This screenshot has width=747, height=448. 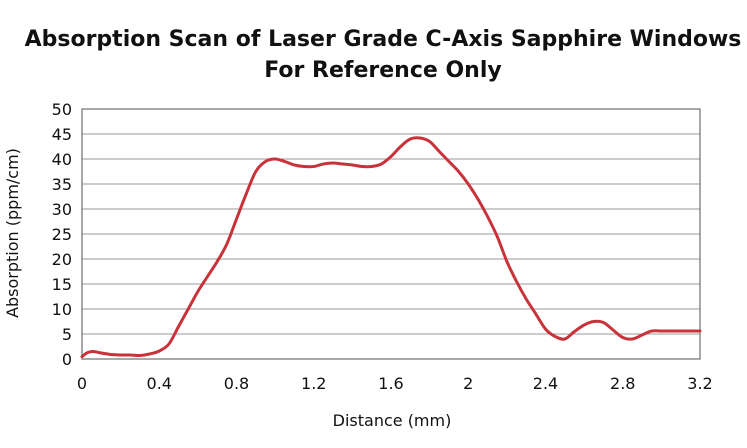 I want to click on x-tick-label: 0.4, so click(x=159, y=383).